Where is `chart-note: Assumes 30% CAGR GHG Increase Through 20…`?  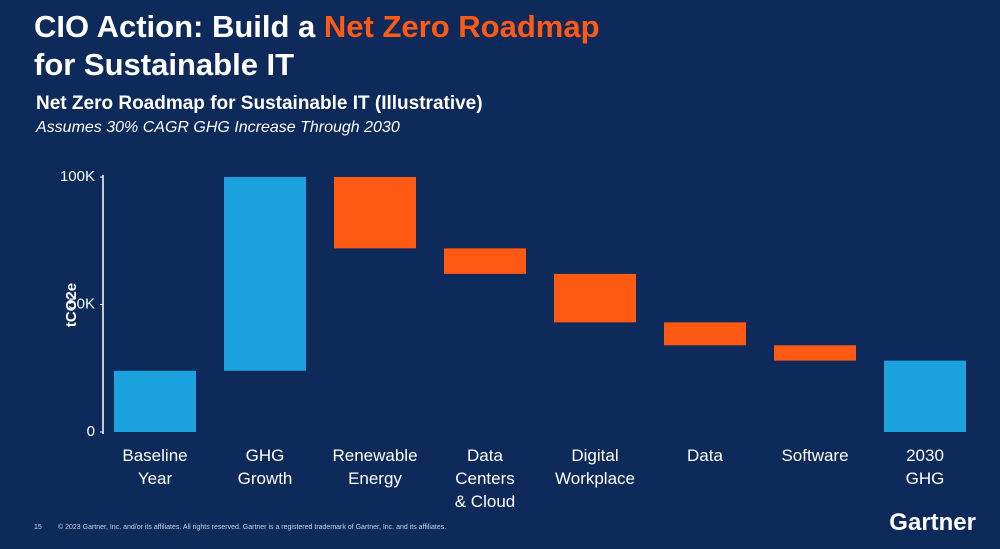 chart-note: Assumes 30% CAGR GHG Increase Through 20… is located at coordinates (218, 127).